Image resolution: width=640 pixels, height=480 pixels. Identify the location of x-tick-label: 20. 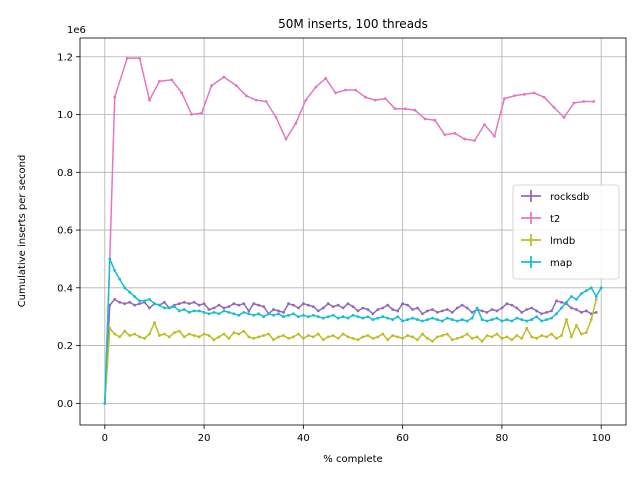
(204, 438).